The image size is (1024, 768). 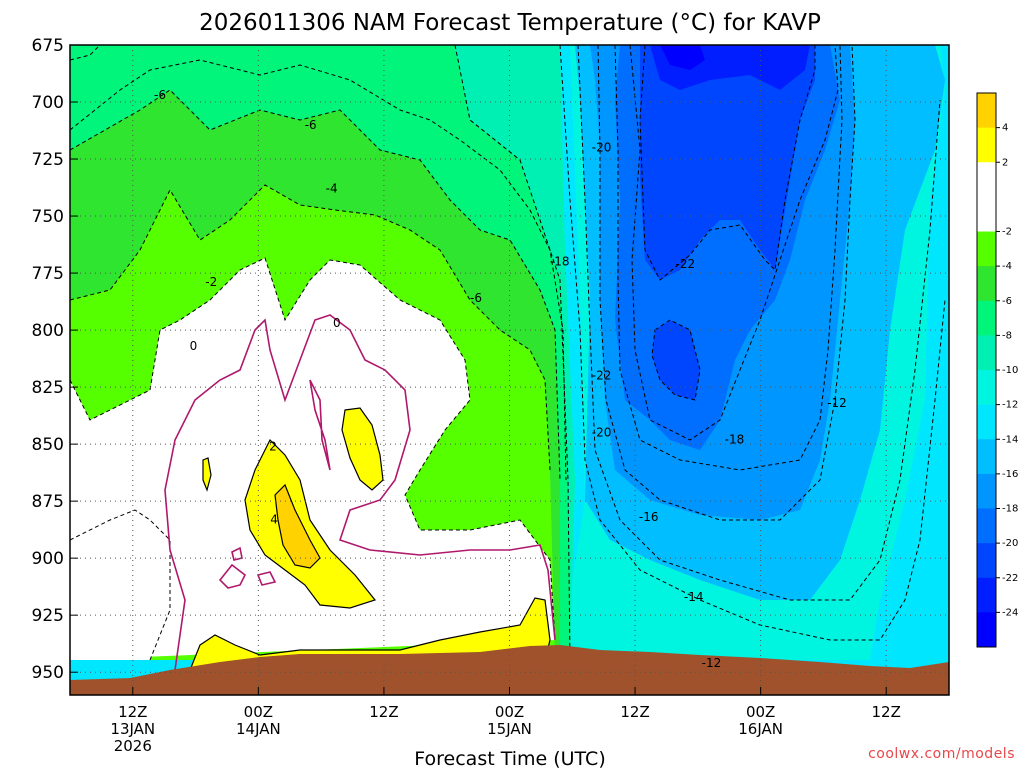 I want to click on colorbar-tick-label: -22, so click(x=1010, y=578).